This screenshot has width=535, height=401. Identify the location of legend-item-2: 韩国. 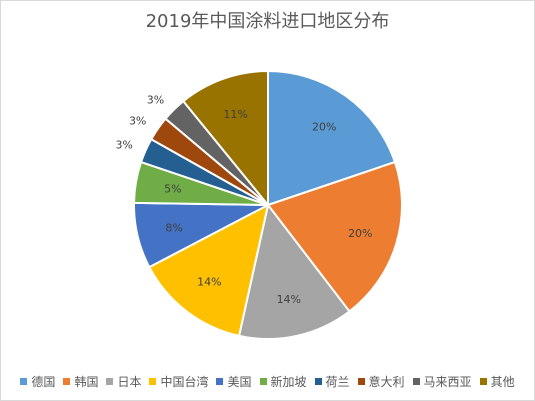
(80, 381).